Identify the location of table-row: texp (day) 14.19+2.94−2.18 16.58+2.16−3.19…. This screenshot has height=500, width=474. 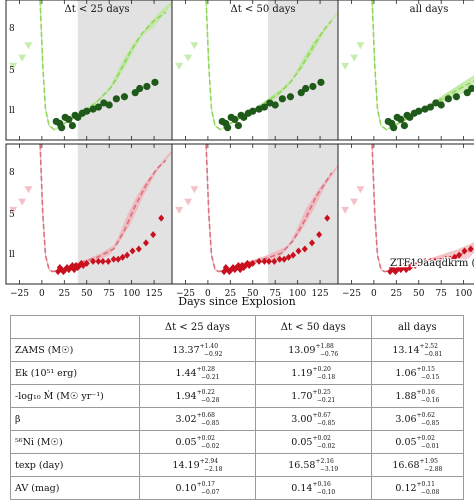
(237, 465).